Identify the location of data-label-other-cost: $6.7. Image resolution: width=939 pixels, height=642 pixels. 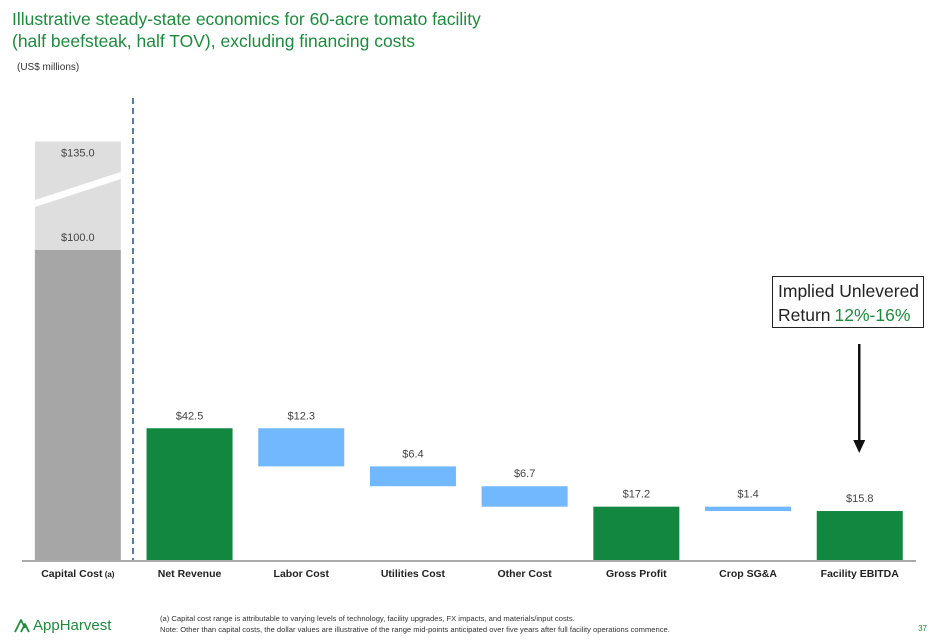
(524, 474).